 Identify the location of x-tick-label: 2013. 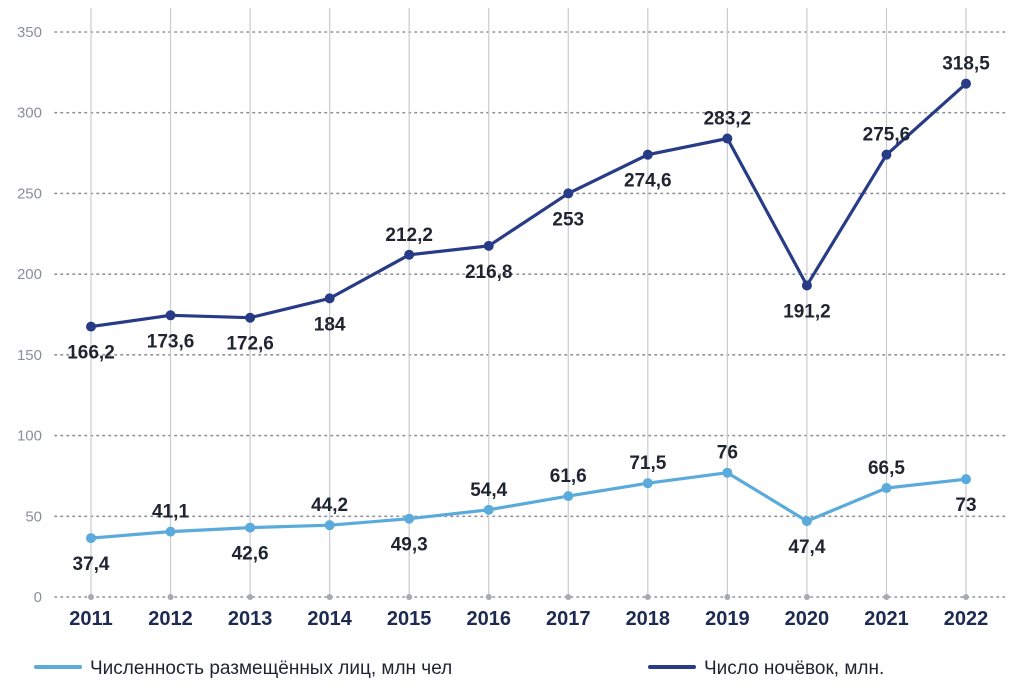
(250, 619).